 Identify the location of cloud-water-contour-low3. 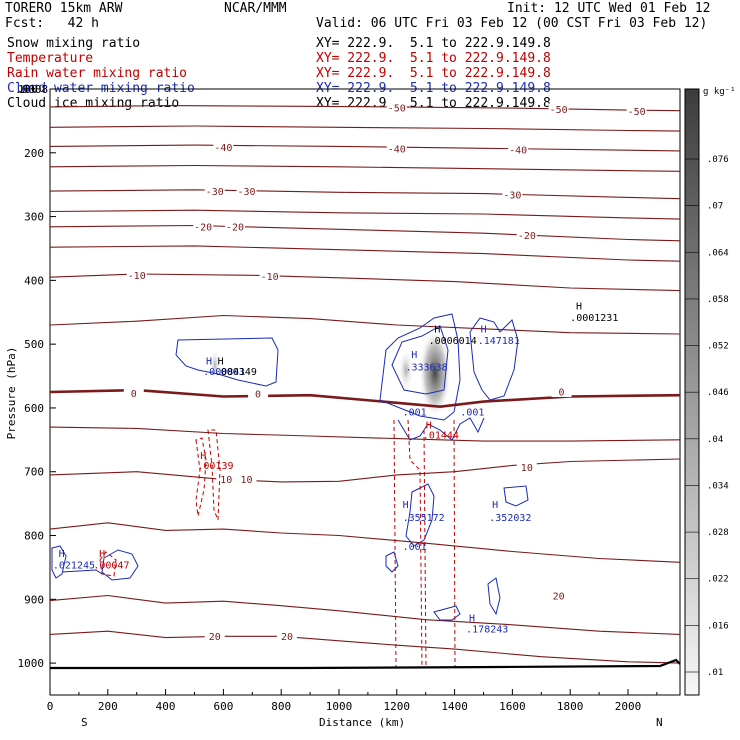
(392, 562).